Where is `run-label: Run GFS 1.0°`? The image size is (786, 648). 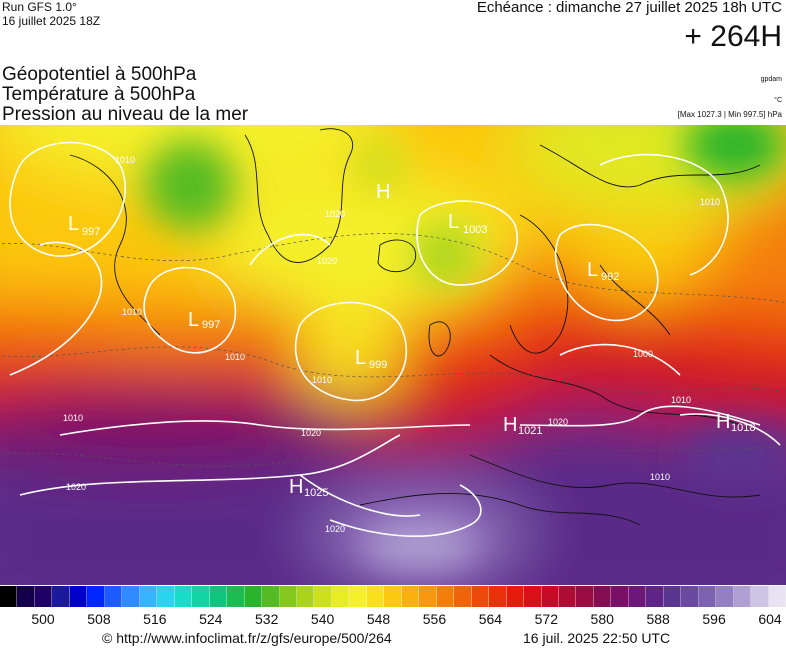
run-label: Run GFS 1.0° is located at coordinates (39, 7).